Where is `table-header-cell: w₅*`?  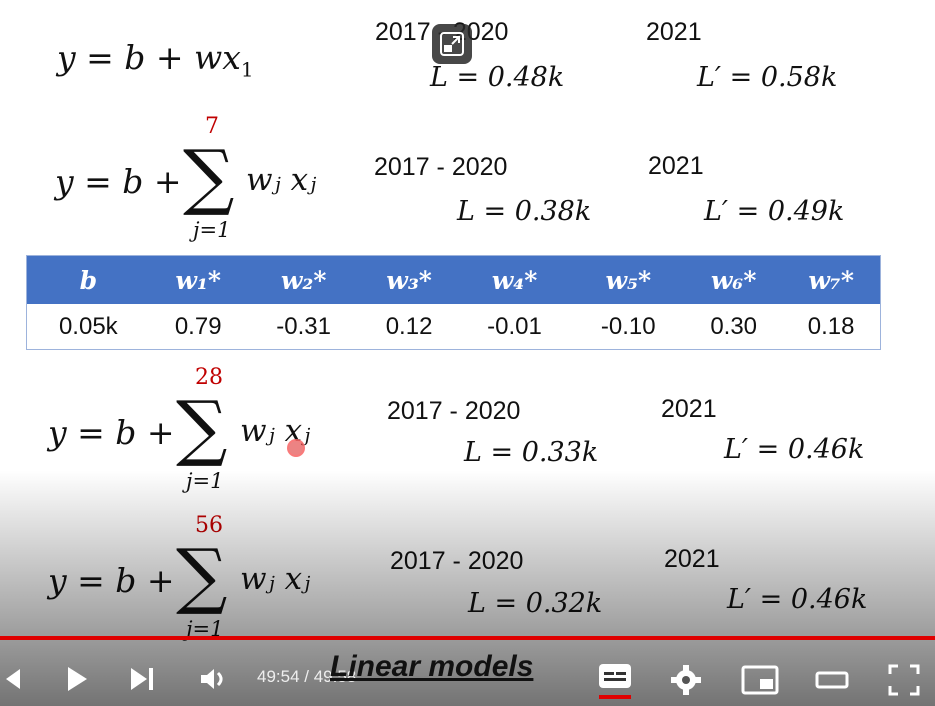 table-header-cell: w₅* is located at coordinates (628, 279).